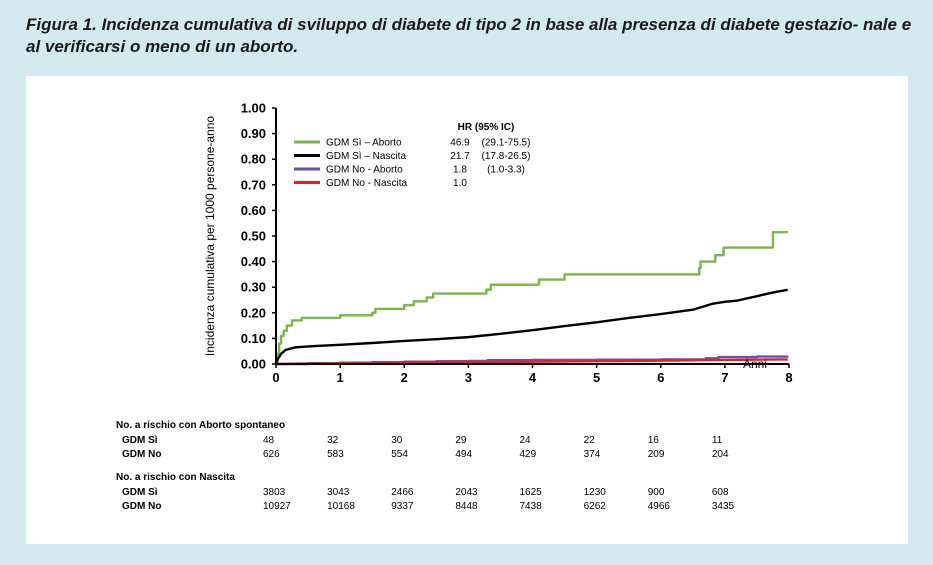  Describe the element at coordinates (175, 477) in the screenshot. I see `risk-table-title: No. a rischio con Nascita` at that location.